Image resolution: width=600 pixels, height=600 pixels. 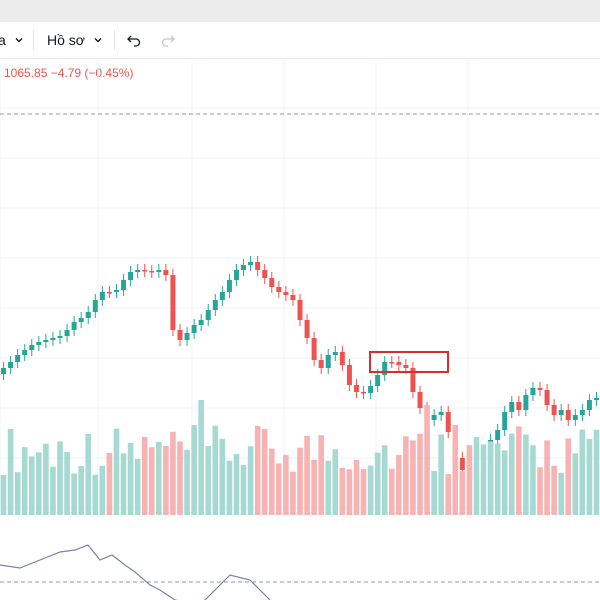 I want to click on undo-button, so click(x=134, y=40).